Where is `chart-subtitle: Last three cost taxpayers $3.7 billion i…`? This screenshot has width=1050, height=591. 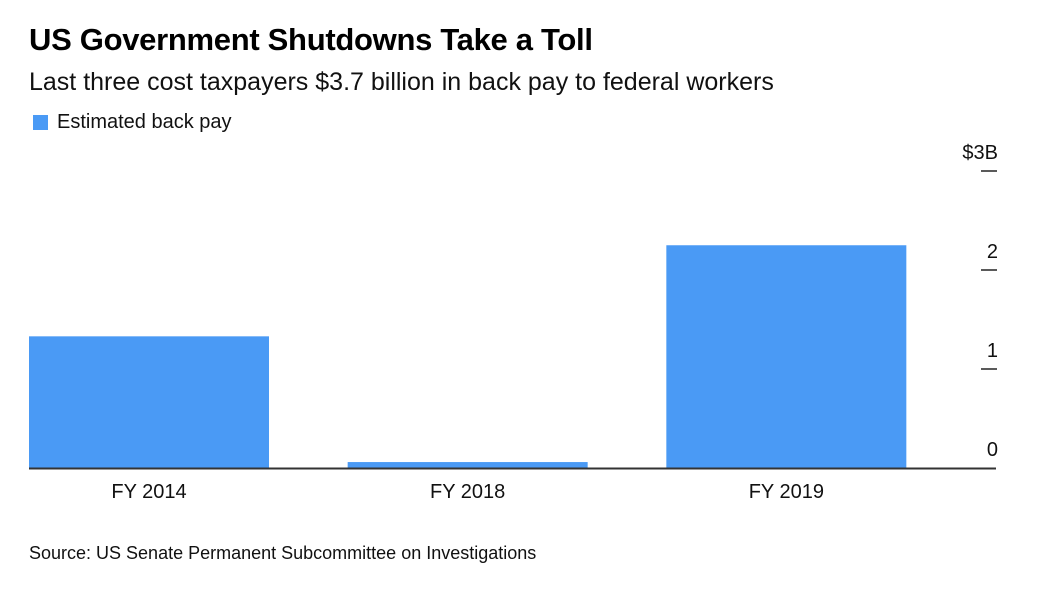
chart-subtitle: Last three cost taxpayers $3.7 billion i… is located at coordinates (401, 82).